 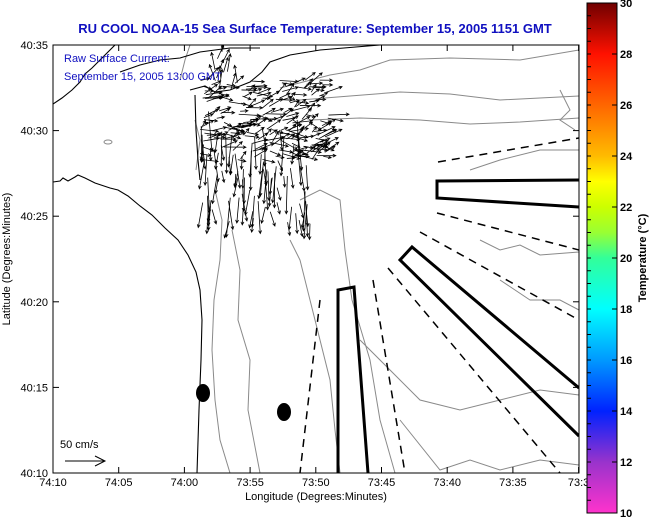 I want to click on buoy-marker, so click(x=203, y=393).